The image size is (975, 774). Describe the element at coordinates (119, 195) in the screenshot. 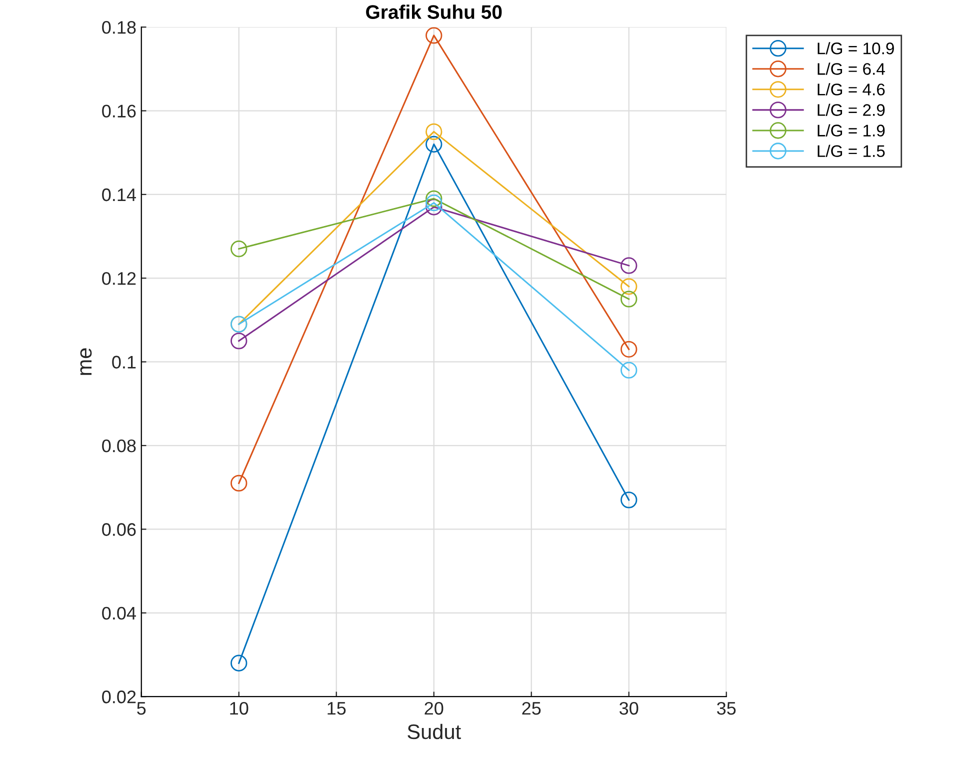

I see `y-tick-label: 0.14` at that location.